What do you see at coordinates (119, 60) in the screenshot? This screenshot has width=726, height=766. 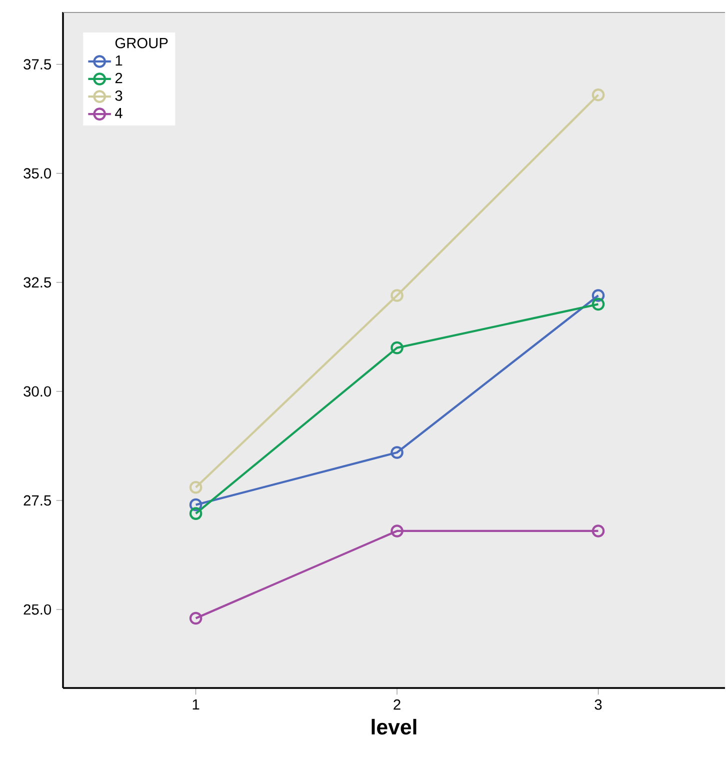 I see `legend-label: 1` at bounding box center [119, 60].